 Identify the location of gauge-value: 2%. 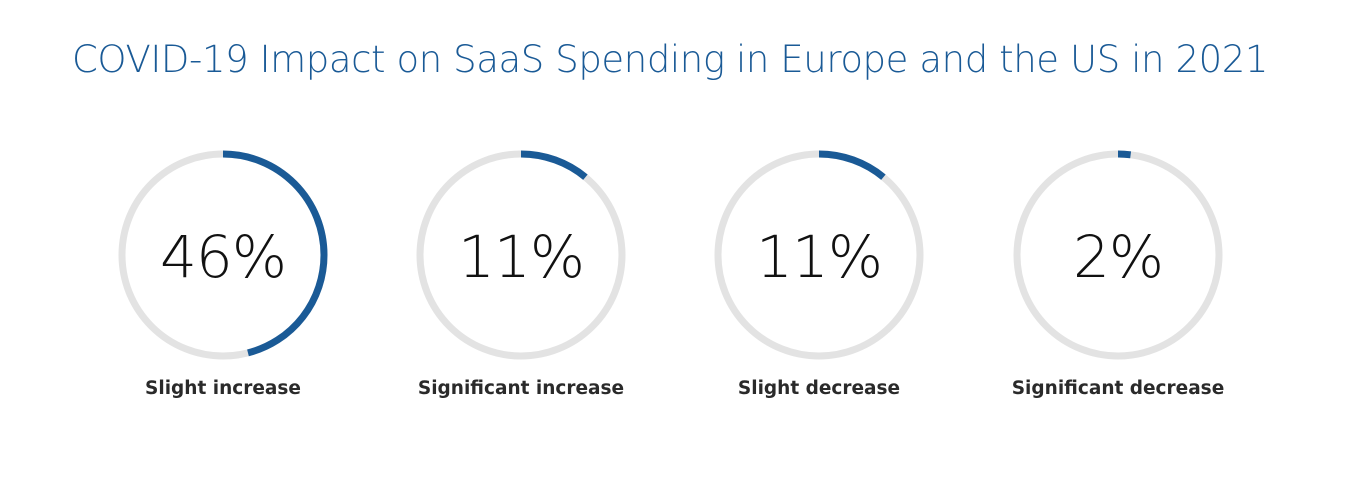
(1118, 257).